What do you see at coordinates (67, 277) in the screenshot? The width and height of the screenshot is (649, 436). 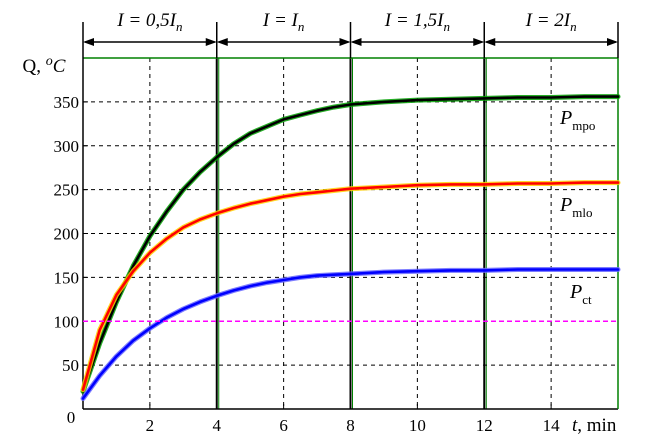 I see `y-tick-label: 150` at bounding box center [67, 277].